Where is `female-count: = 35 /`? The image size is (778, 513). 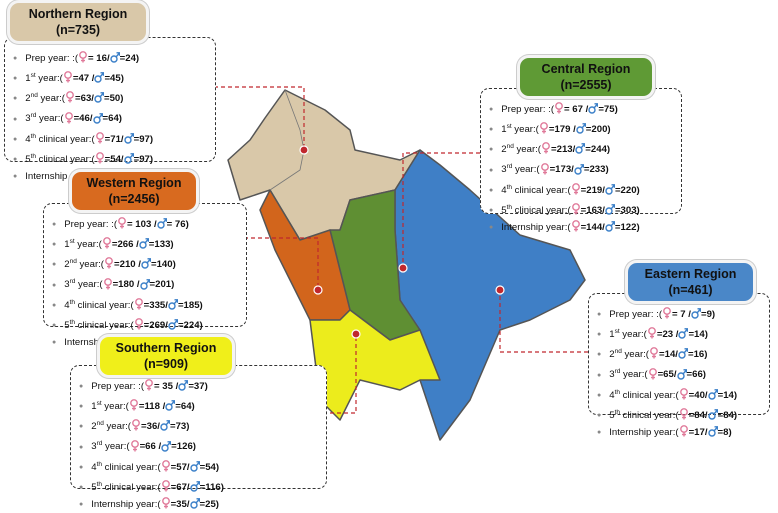
female-count: = 35 / is located at coordinates (166, 386).